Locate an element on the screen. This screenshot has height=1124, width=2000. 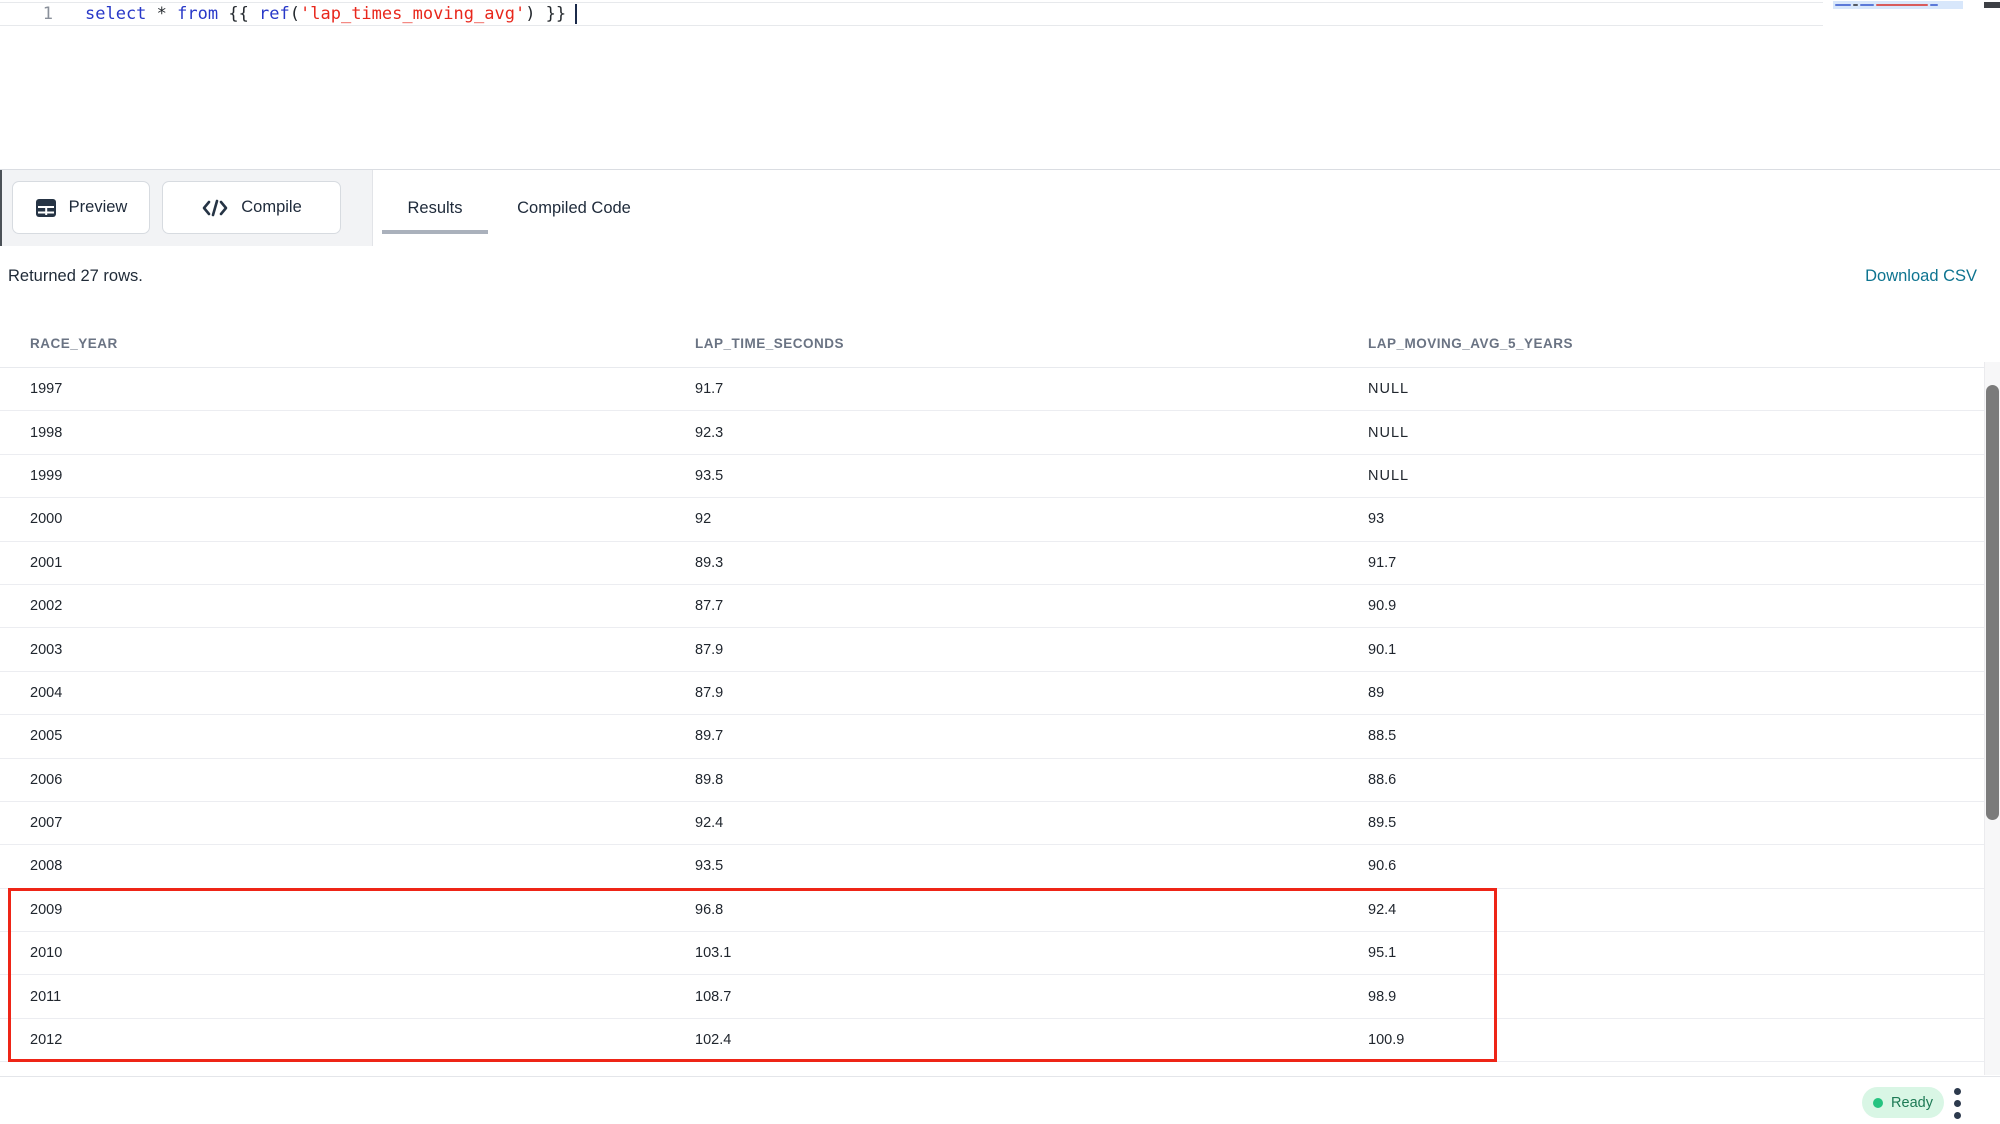
table-row: 2001 89.3 91.7 is located at coordinates (992, 563).